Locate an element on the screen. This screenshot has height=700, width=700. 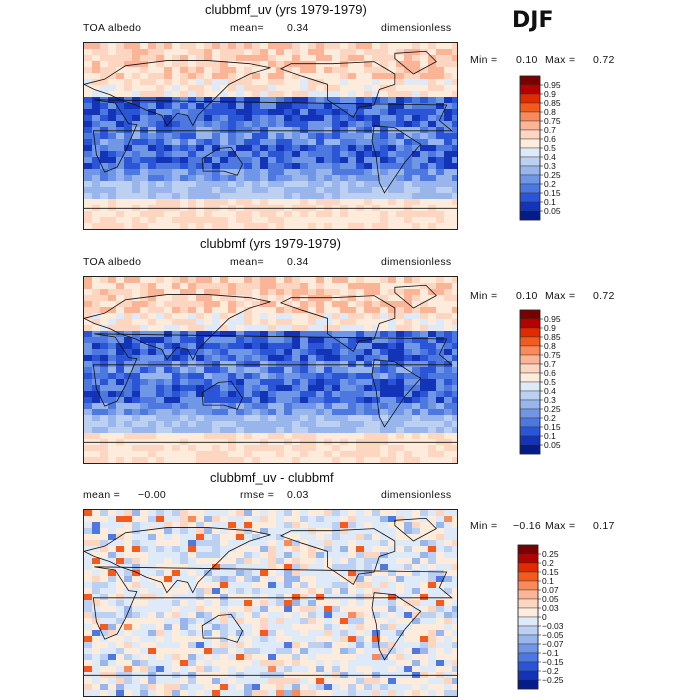
colorbar-label: −0.1 is located at coordinates (550, 653).